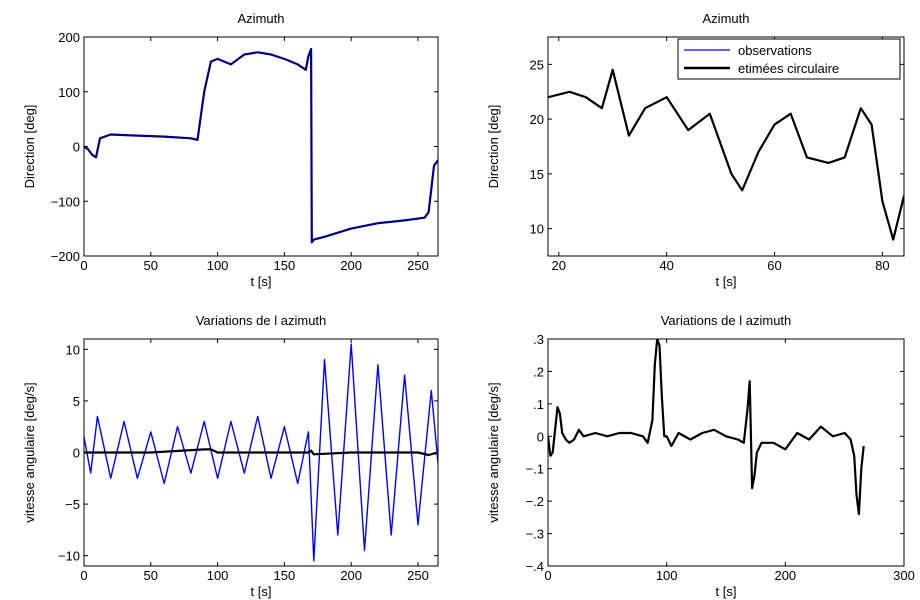  Describe the element at coordinates (537, 64) in the screenshot. I see `y-tick-label: 25` at that location.